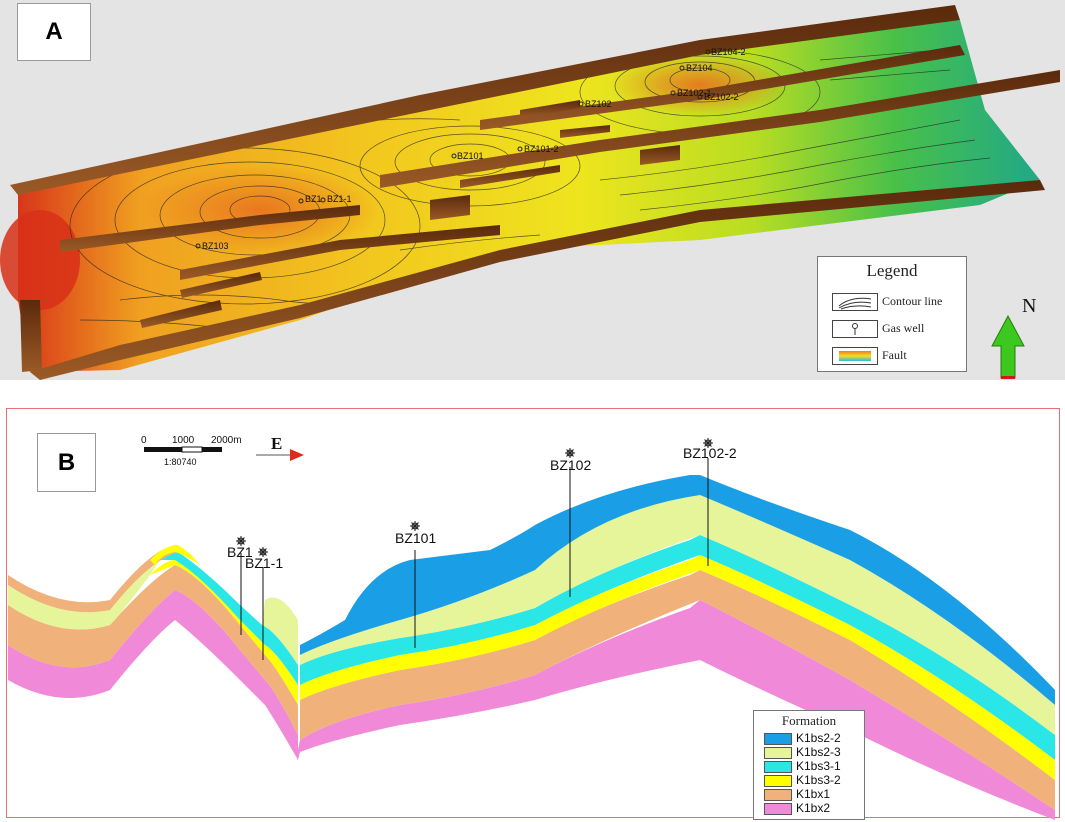  What do you see at coordinates (818, 738) in the screenshot?
I see `legend-label: K1bs2-2` at bounding box center [818, 738].